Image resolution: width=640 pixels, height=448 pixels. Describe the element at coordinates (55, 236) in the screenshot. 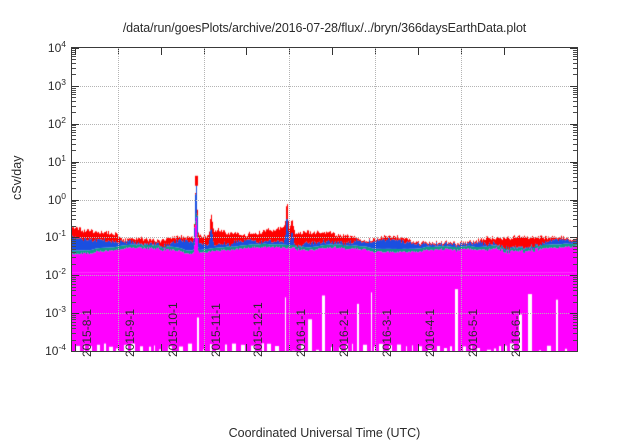

I see `y-axis-tick-label: 10⁻¹` at that location.